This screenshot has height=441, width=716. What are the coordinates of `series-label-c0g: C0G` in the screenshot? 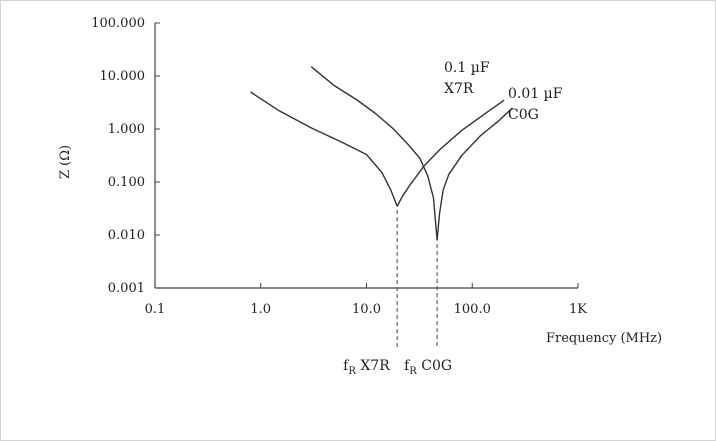 It's located at (523, 115).